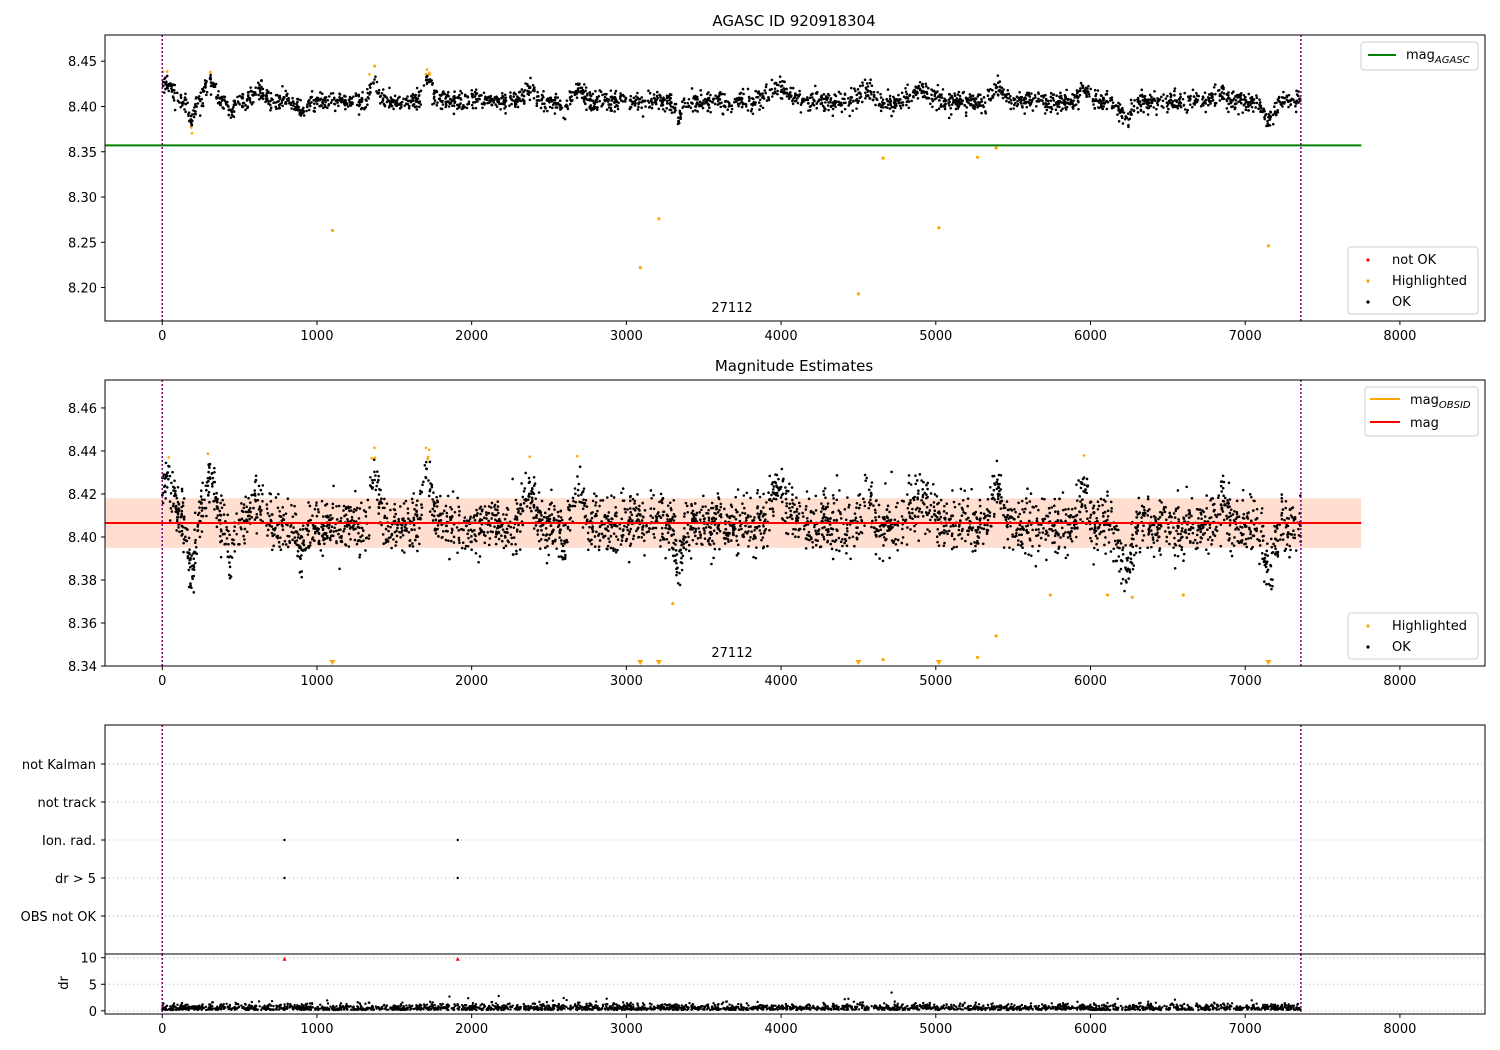 The width and height of the screenshot is (1500, 1050). I want to click on x-tick-label-4000: 4000, so click(781, 336).